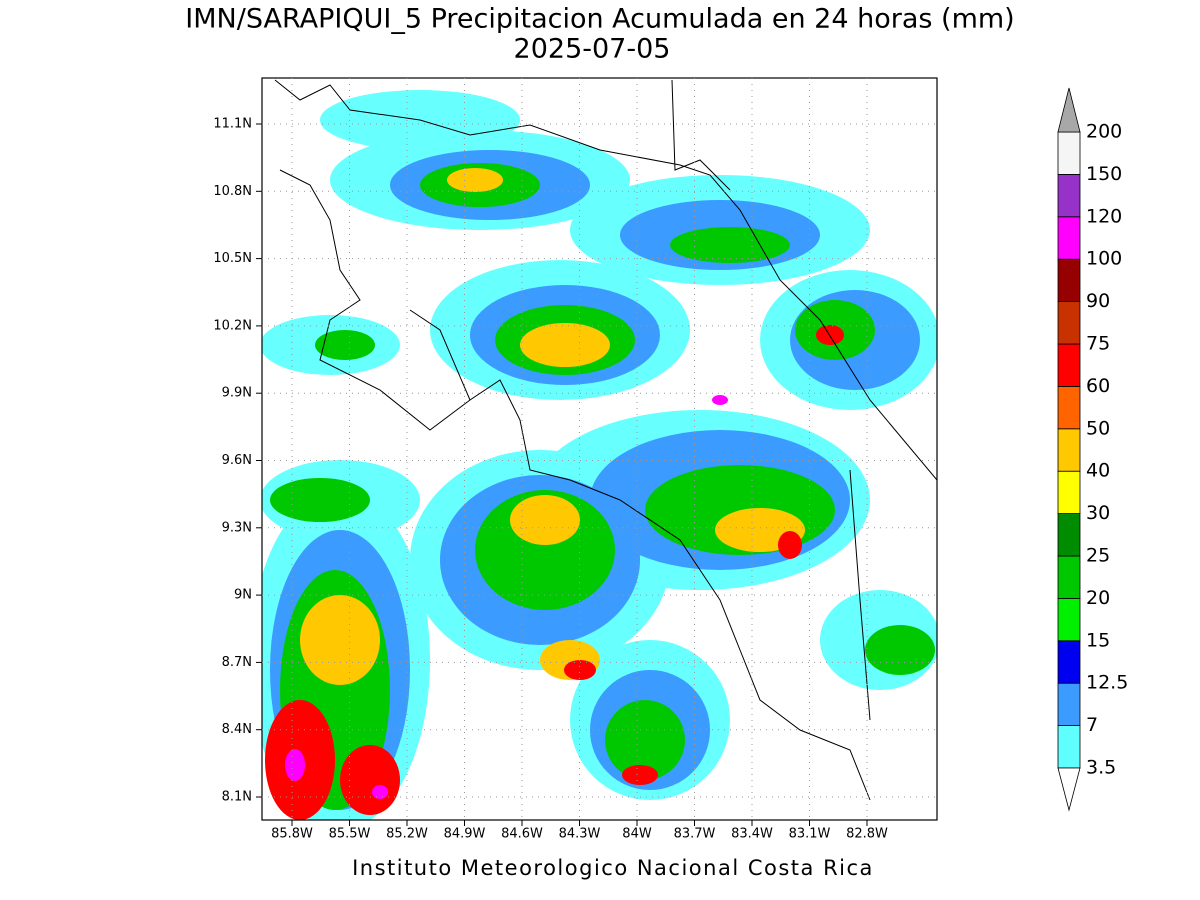  What do you see at coordinates (237, 460) in the screenshot?
I see `lat-label: 9.6N` at bounding box center [237, 460].